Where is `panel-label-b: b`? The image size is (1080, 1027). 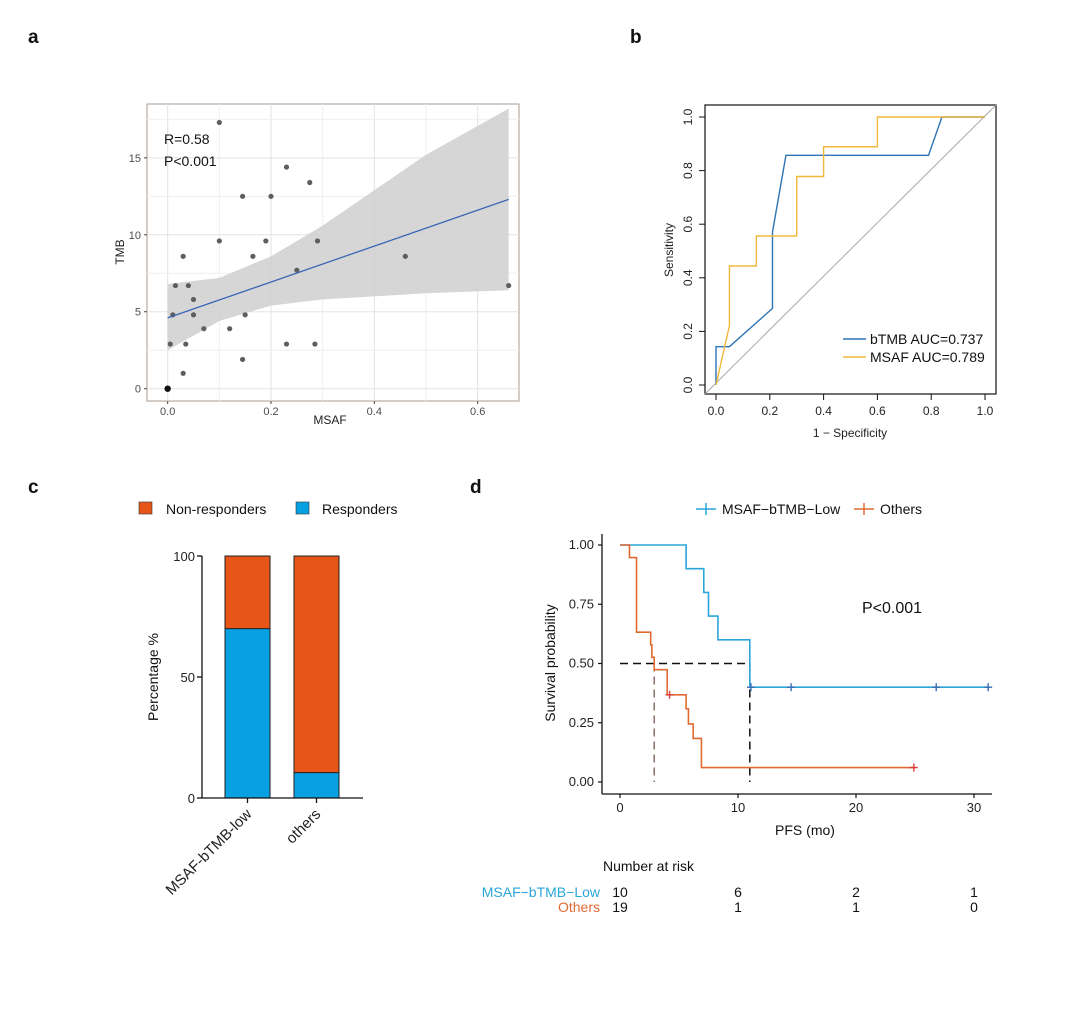 panel-label-b: b is located at coordinates (636, 37).